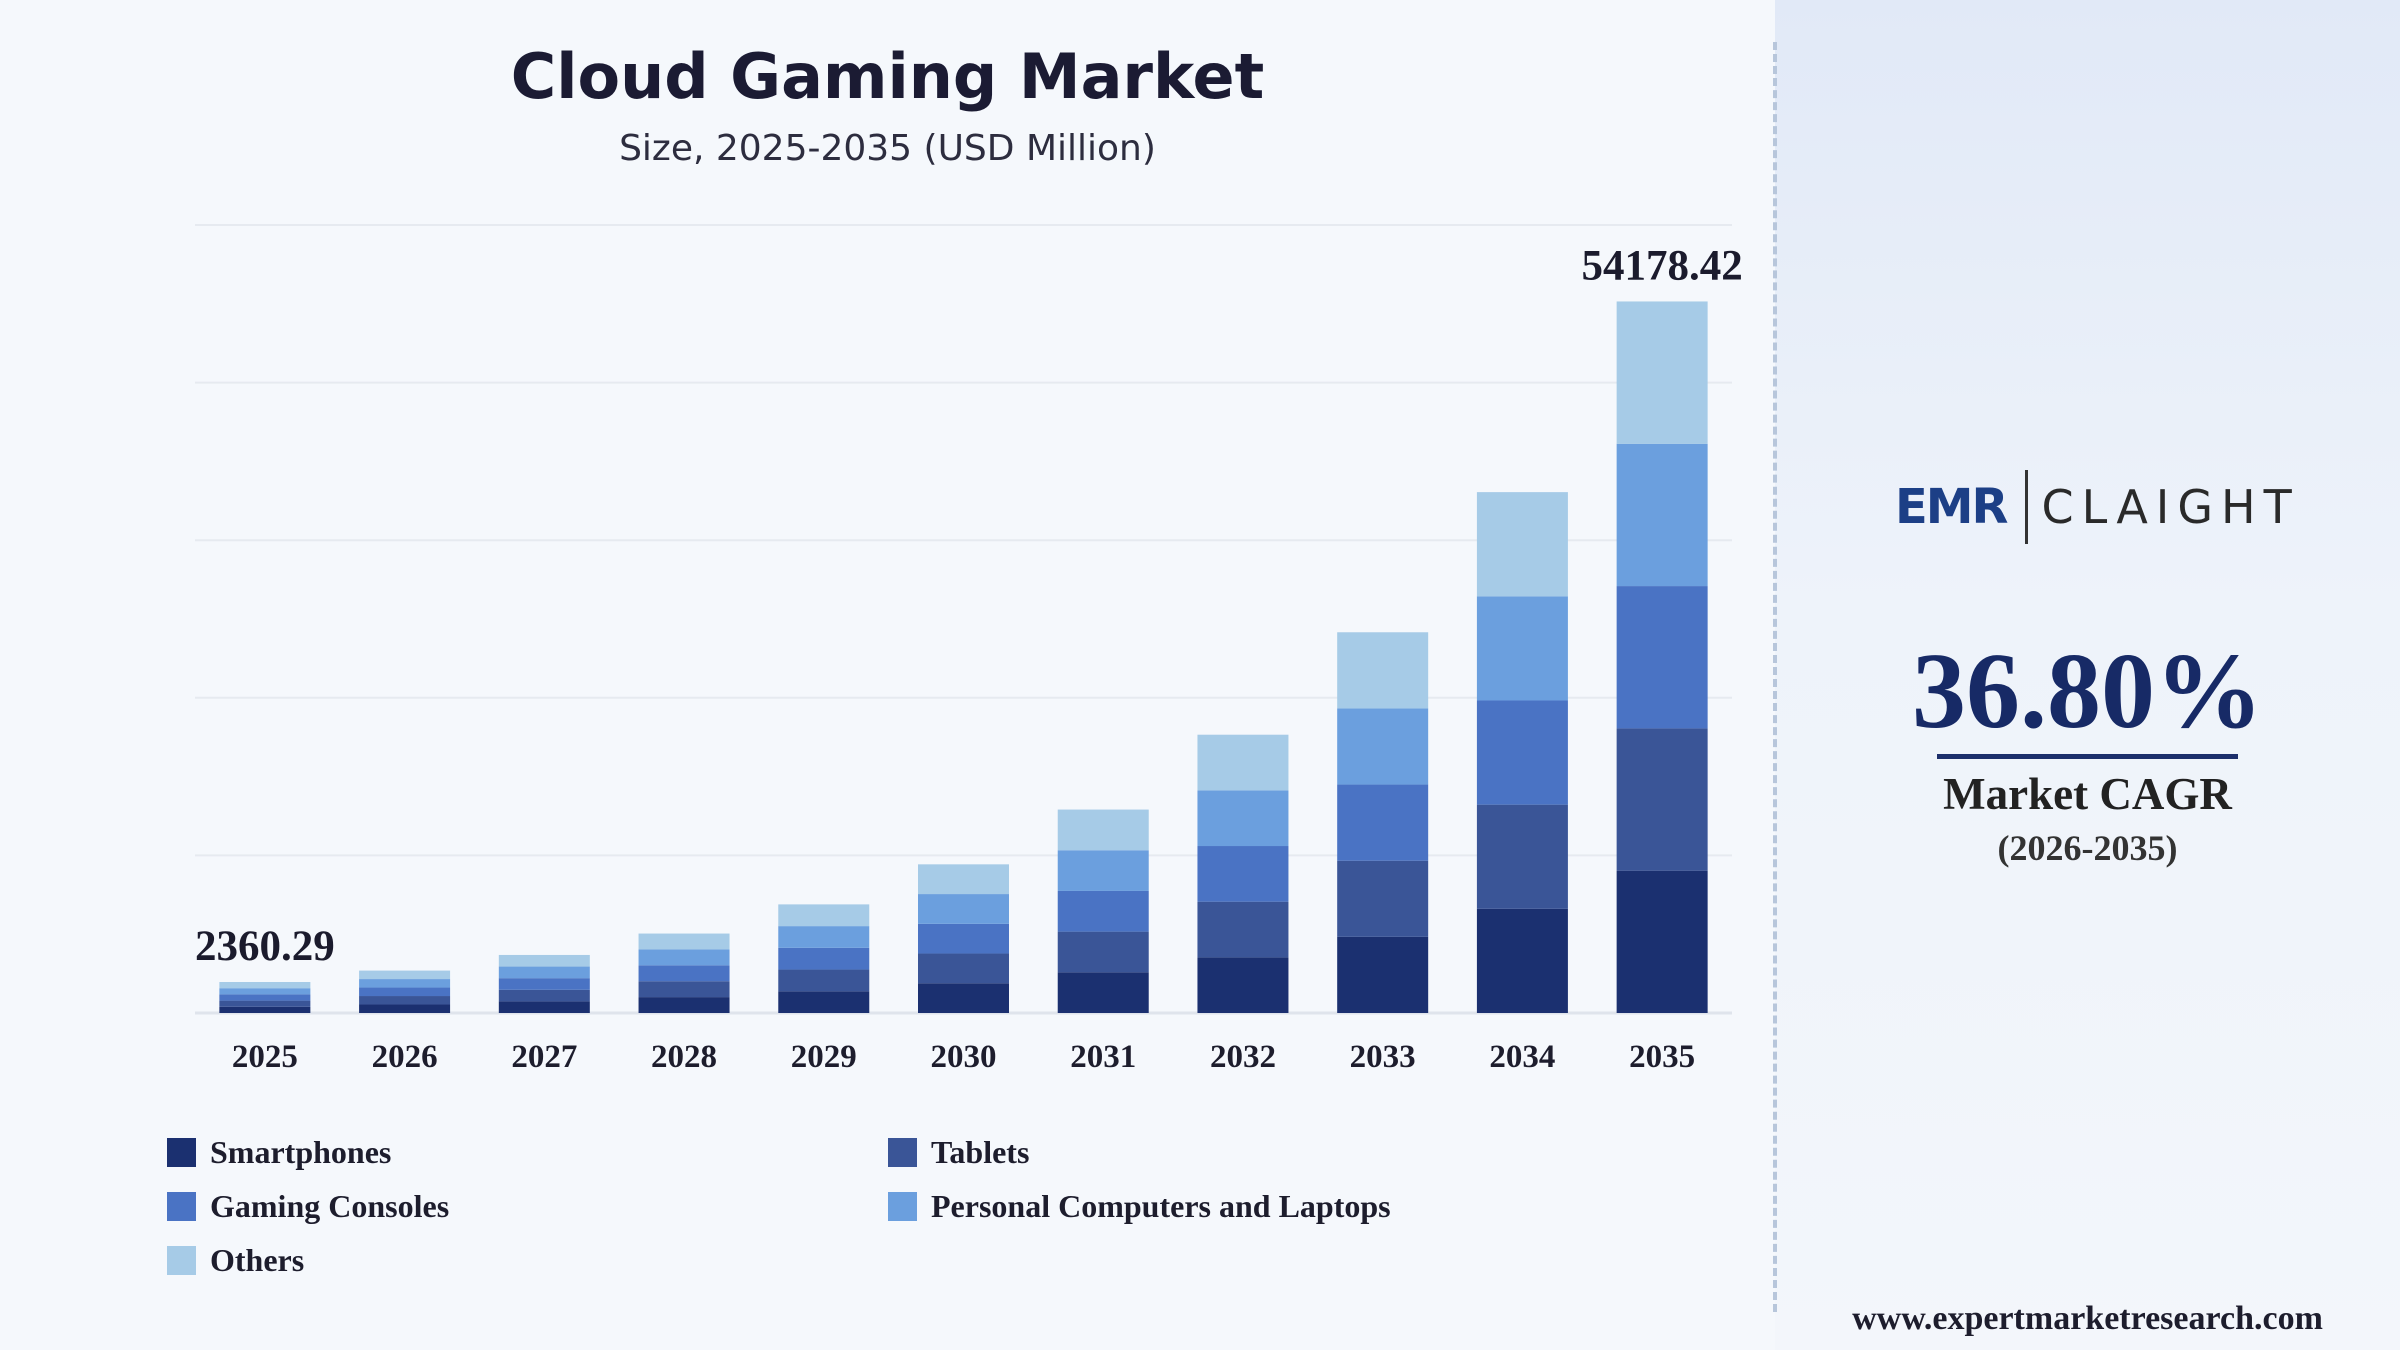  What do you see at coordinates (1775, 677) in the screenshot?
I see `panel-divider` at bounding box center [1775, 677].